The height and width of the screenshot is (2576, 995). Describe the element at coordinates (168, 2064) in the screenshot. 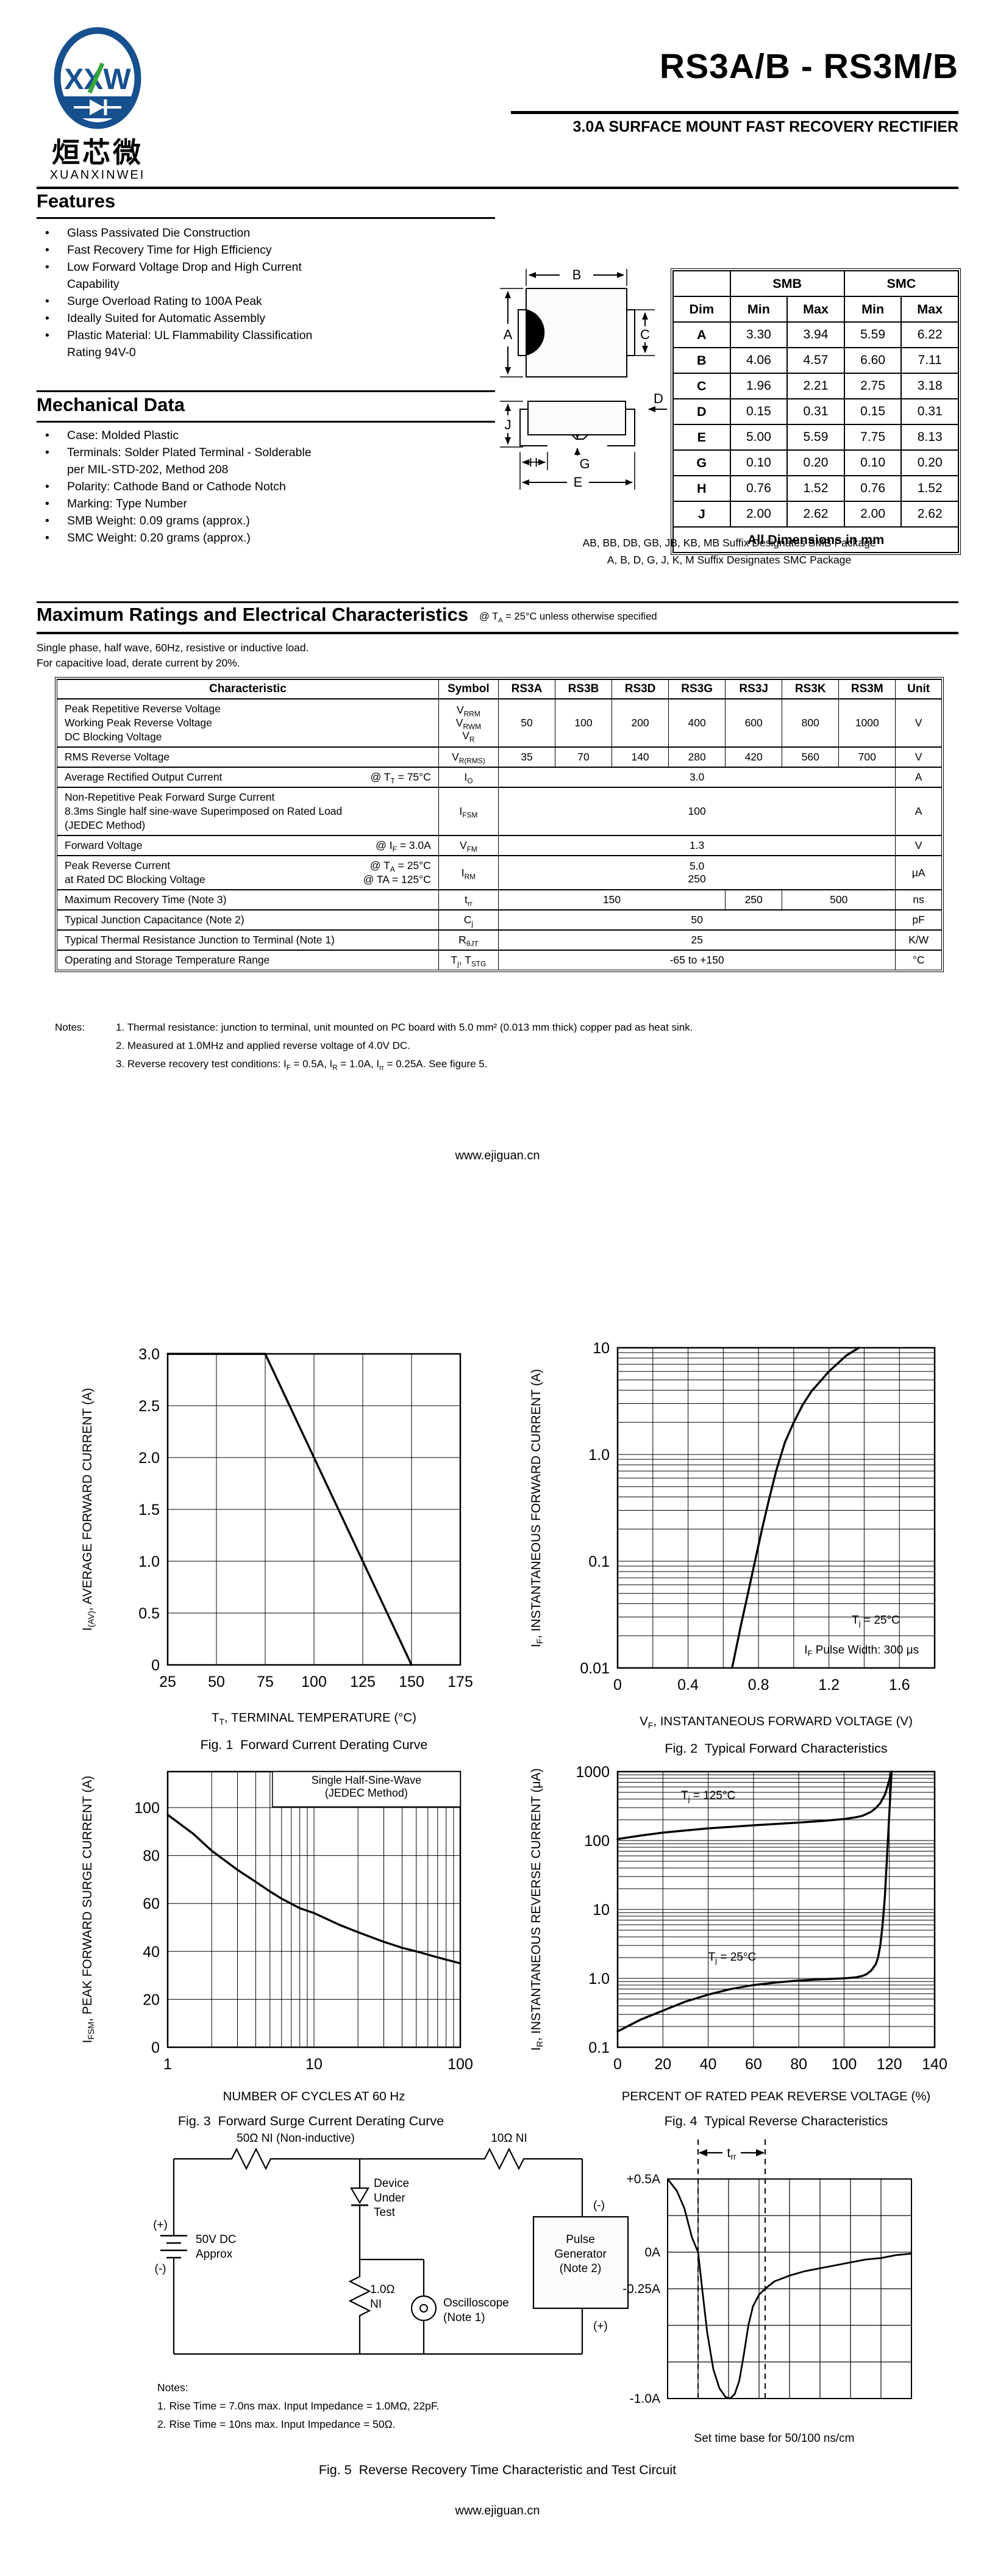

I see `svg-text: 1` at that location.